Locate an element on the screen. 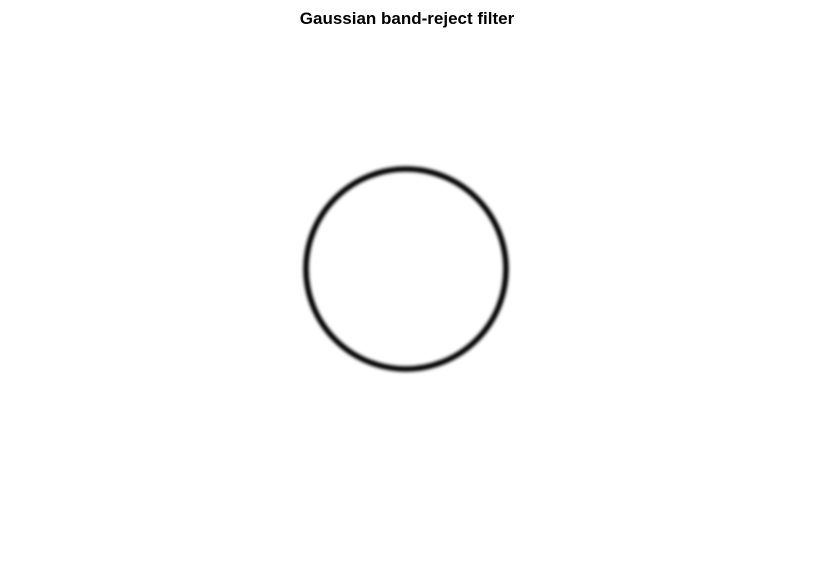 This screenshot has height=588, width=814. figure-title: Gaussian band-reject filter is located at coordinates (407, 18).